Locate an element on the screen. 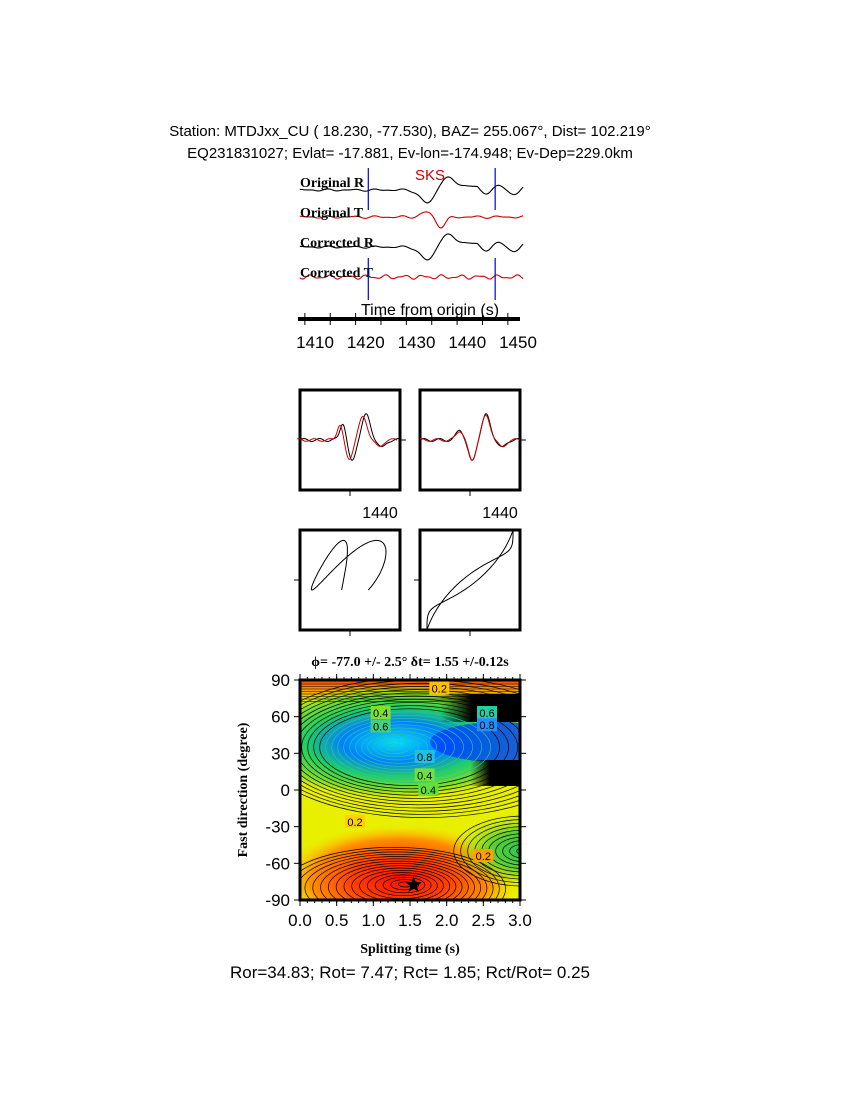 The height and width of the screenshot is (1100, 850). trace-label-original-r: Original R is located at coordinates (332, 183).